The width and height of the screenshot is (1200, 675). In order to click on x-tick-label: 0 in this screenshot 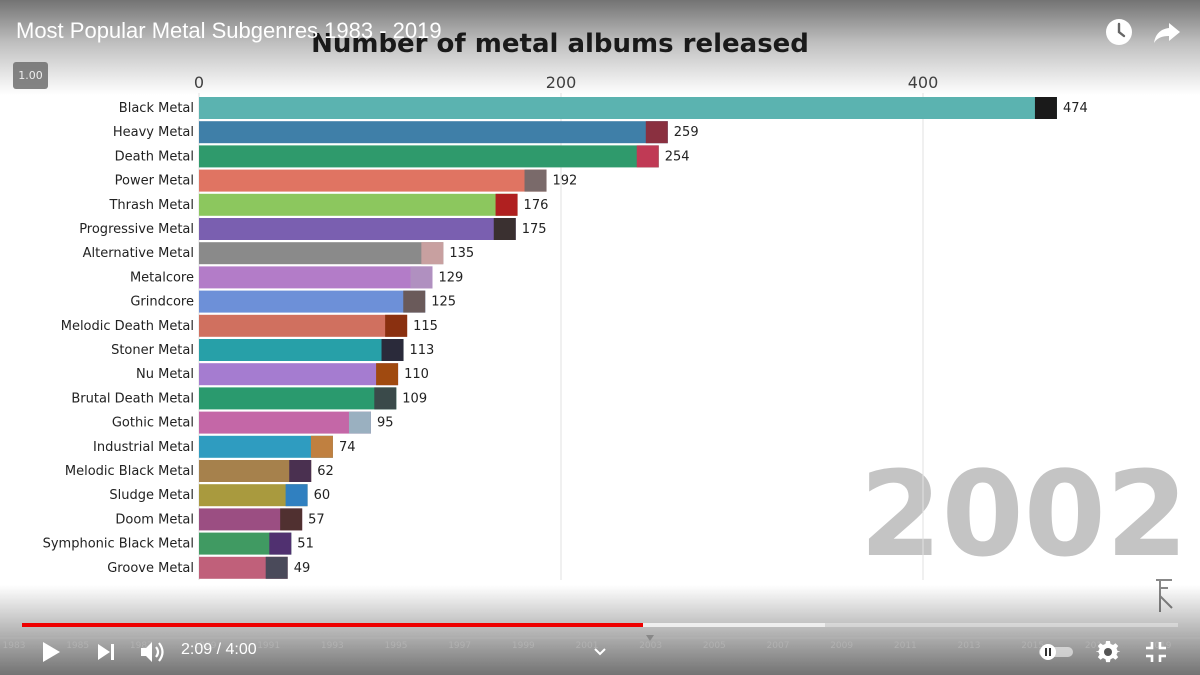, I will do `click(199, 82)`.